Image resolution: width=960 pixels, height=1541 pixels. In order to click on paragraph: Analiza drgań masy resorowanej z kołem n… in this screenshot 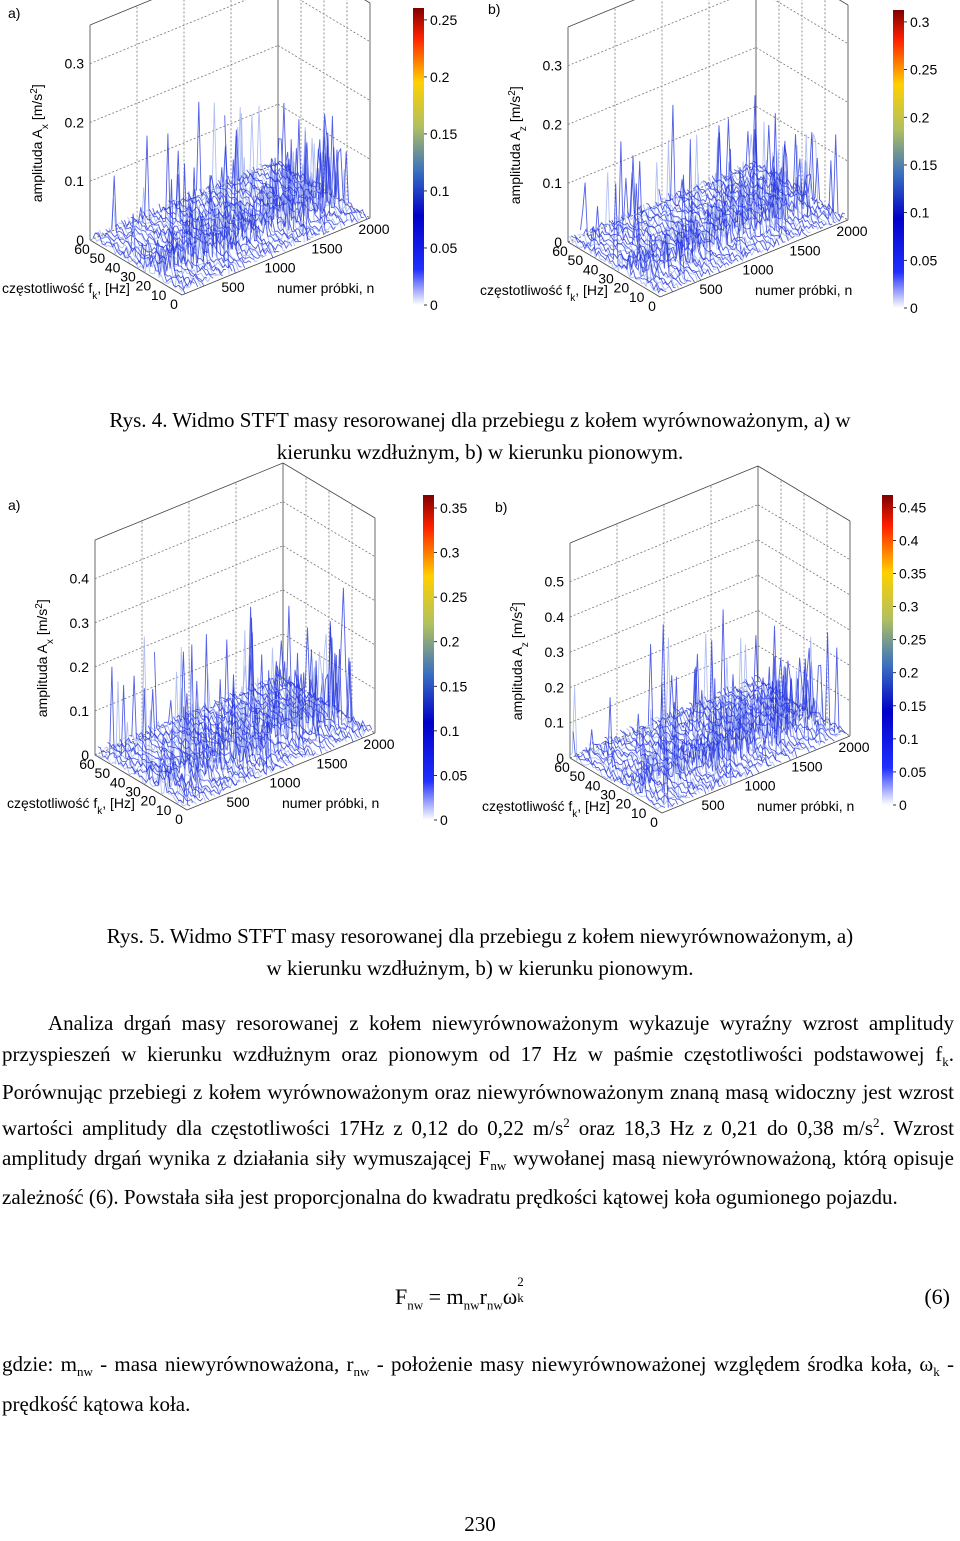, I will do `click(478, 1110)`.